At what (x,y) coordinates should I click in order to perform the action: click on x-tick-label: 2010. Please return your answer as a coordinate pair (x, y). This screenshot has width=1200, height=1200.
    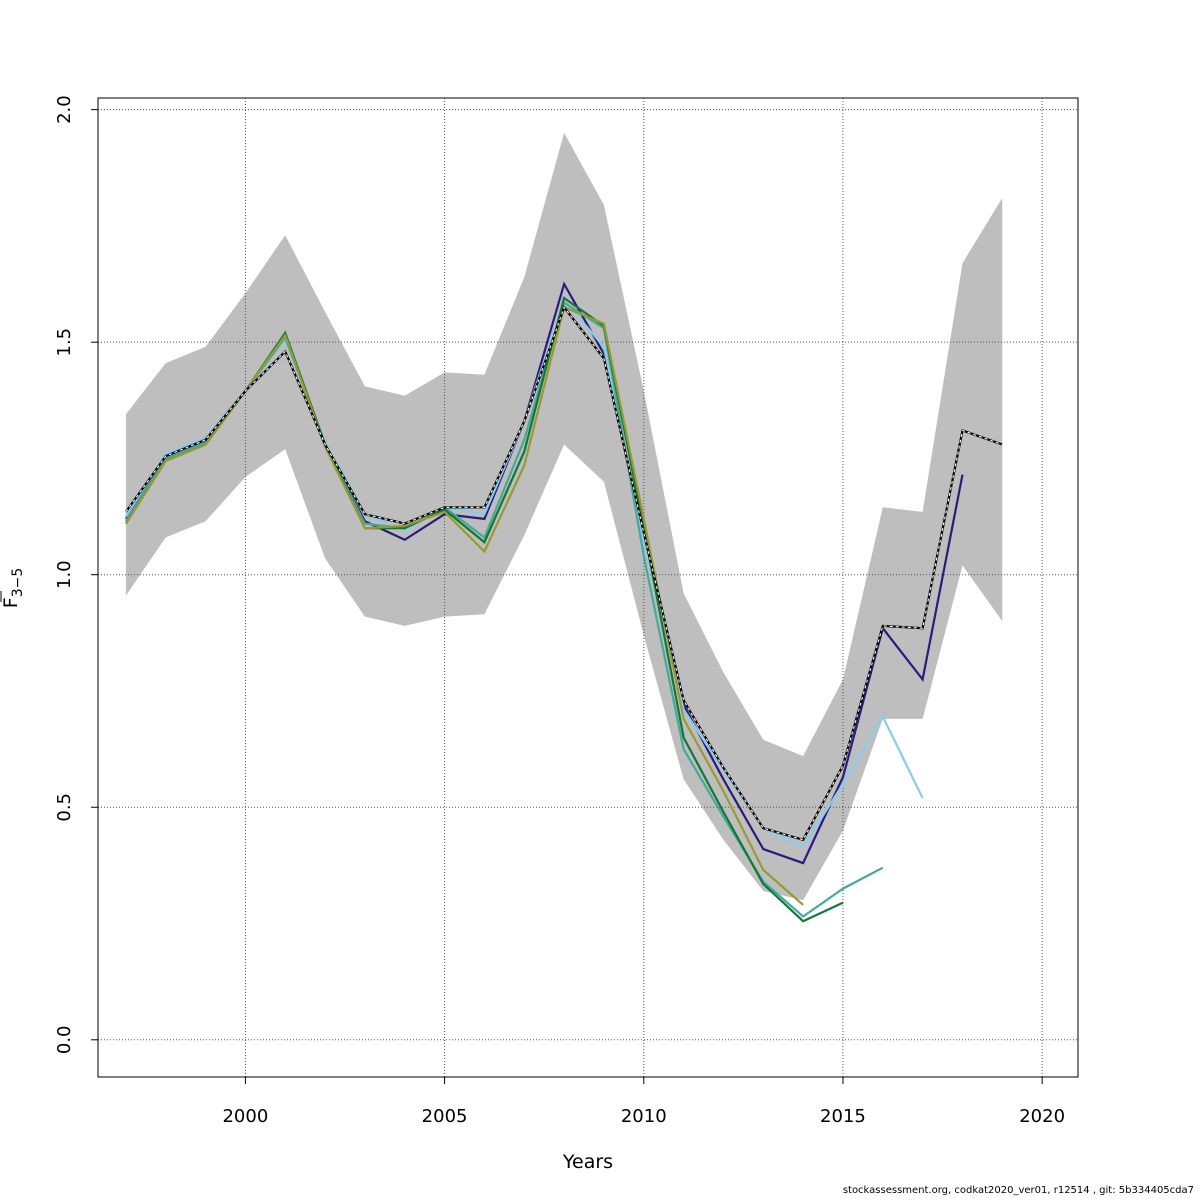
    Looking at the image, I should click on (644, 1116).